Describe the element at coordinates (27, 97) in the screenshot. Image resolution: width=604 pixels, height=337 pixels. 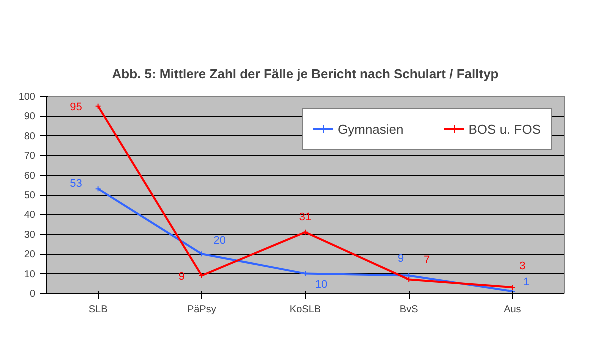
I see `y-tick-label: 100` at that location.